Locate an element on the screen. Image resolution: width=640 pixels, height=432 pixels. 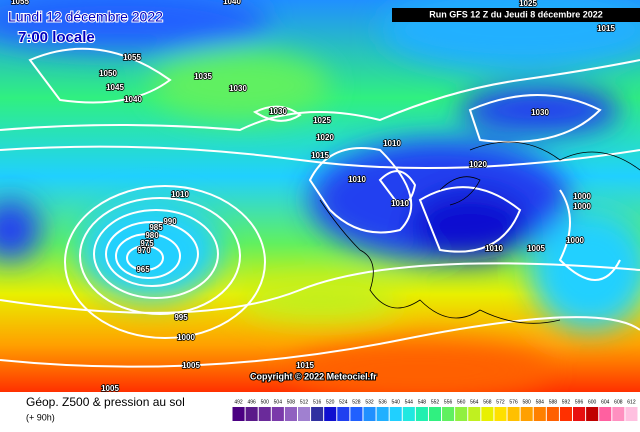
legend-label: 548 is located at coordinates (422, 402).